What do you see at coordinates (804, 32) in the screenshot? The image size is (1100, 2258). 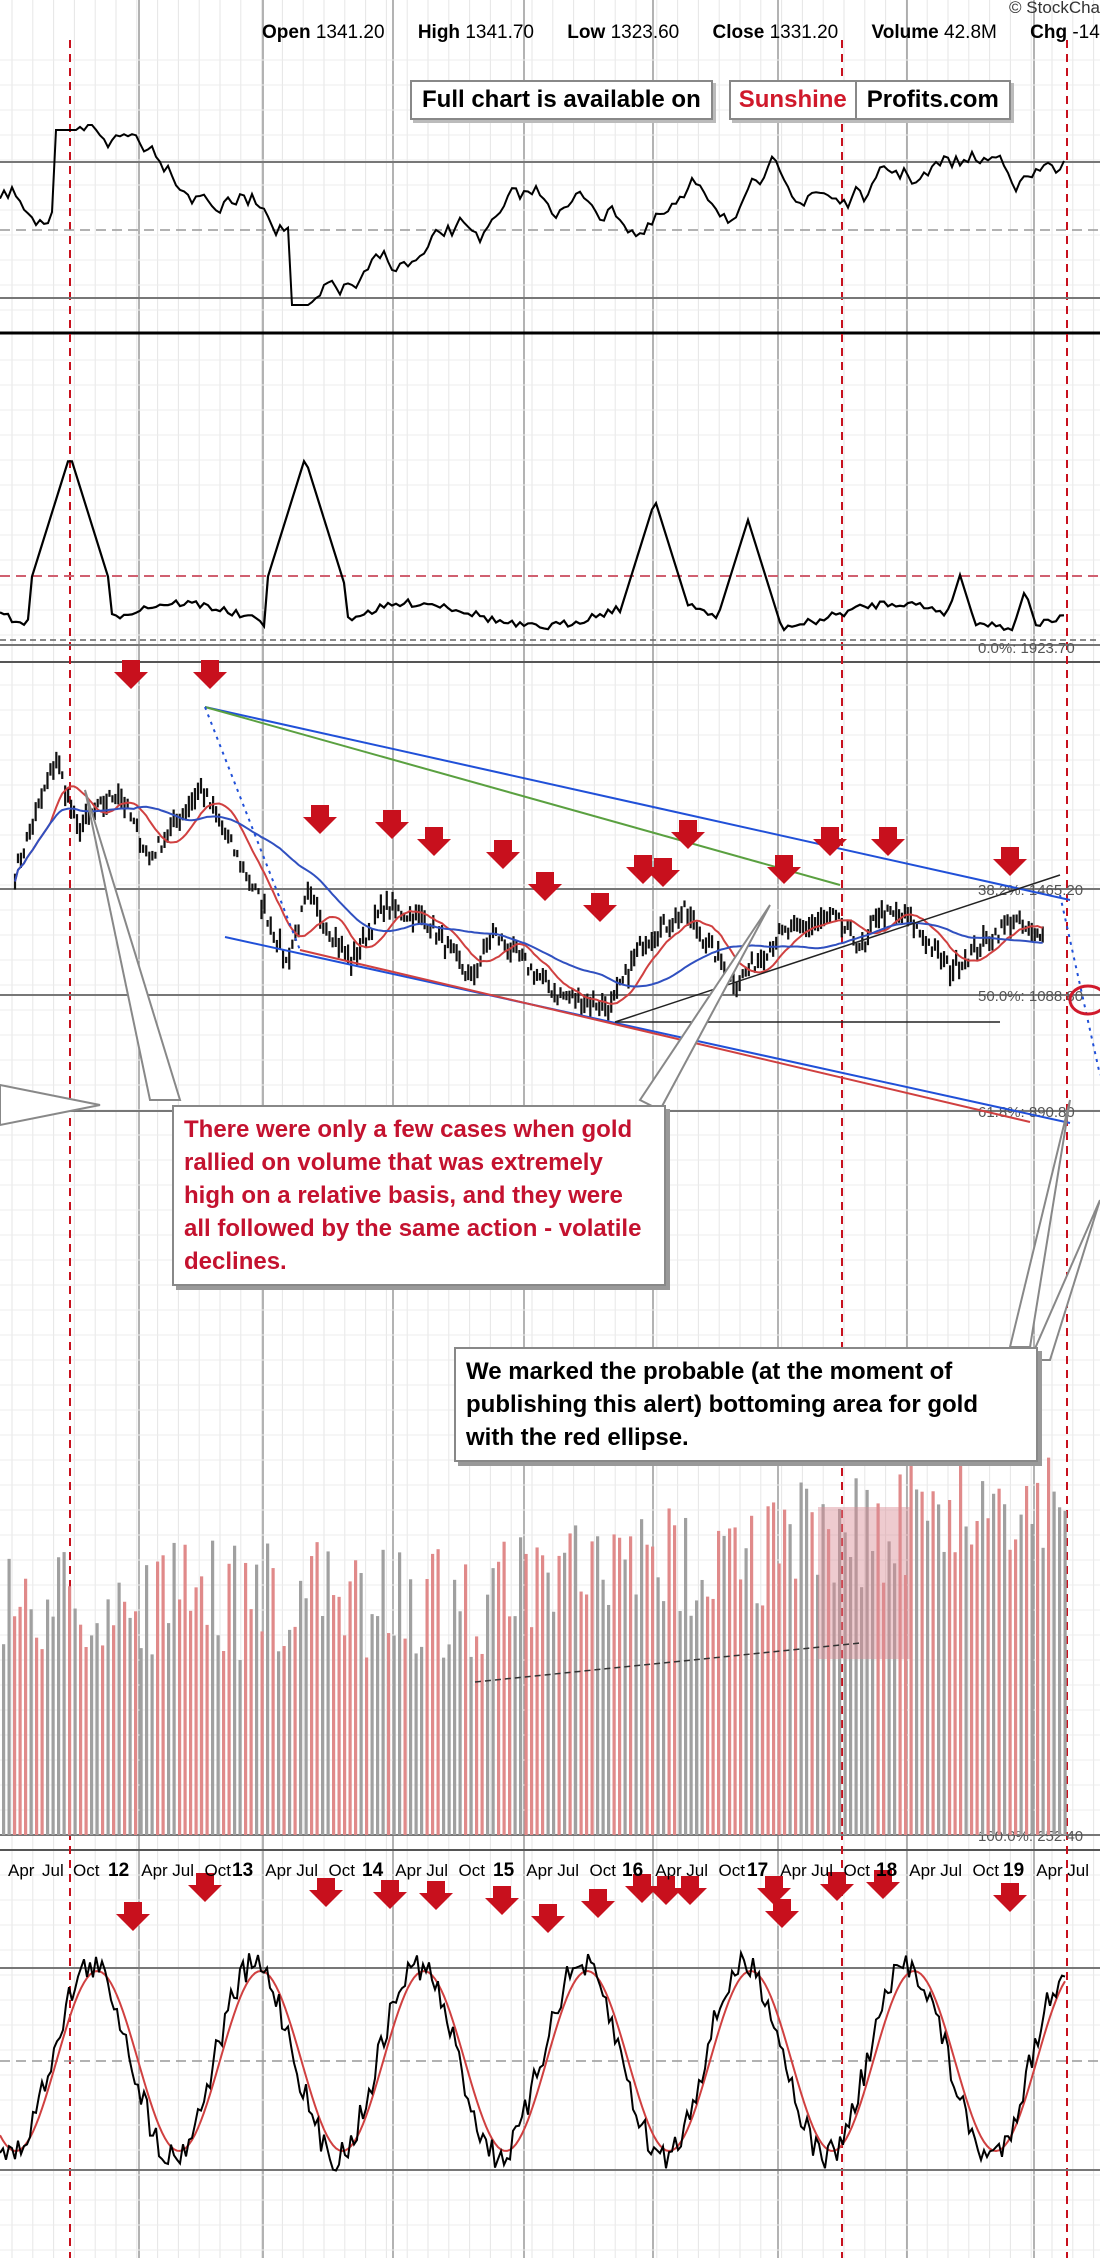 I see `close-value: 1331.20` at bounding box center [804, 32].